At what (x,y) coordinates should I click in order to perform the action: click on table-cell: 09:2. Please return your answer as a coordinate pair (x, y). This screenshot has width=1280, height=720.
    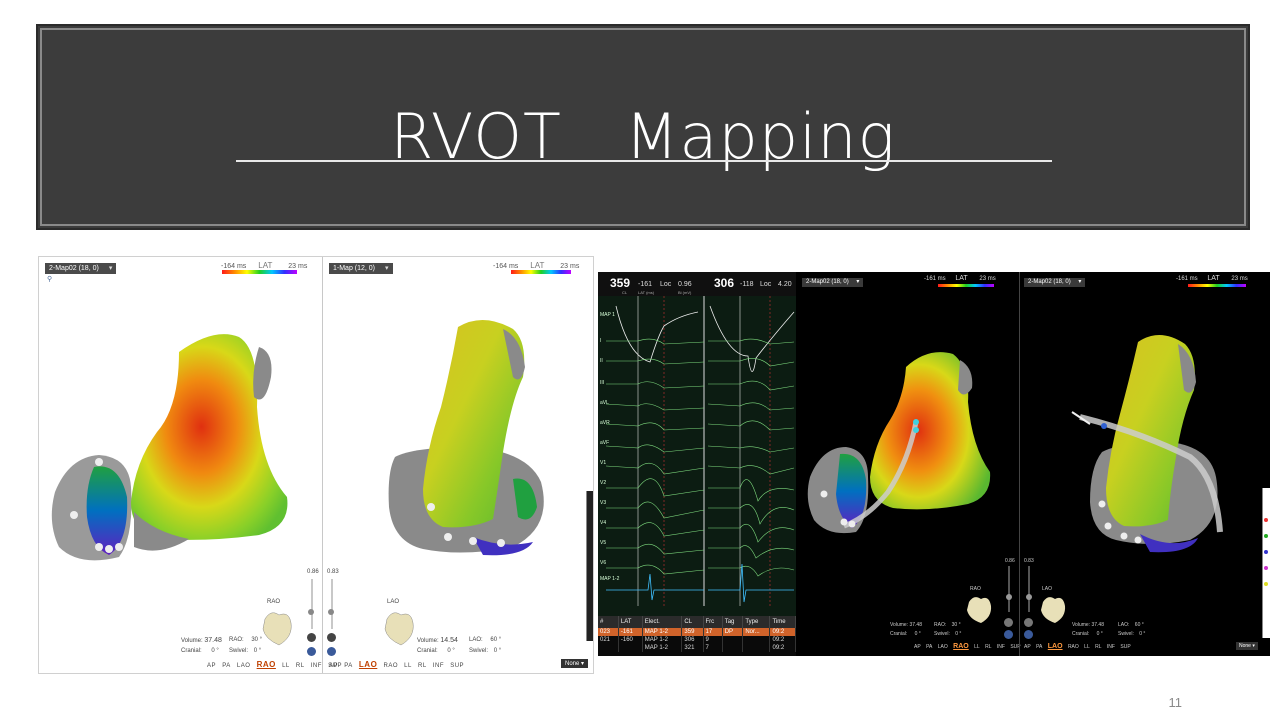
    Looking at the image, I should click on (782, 632).